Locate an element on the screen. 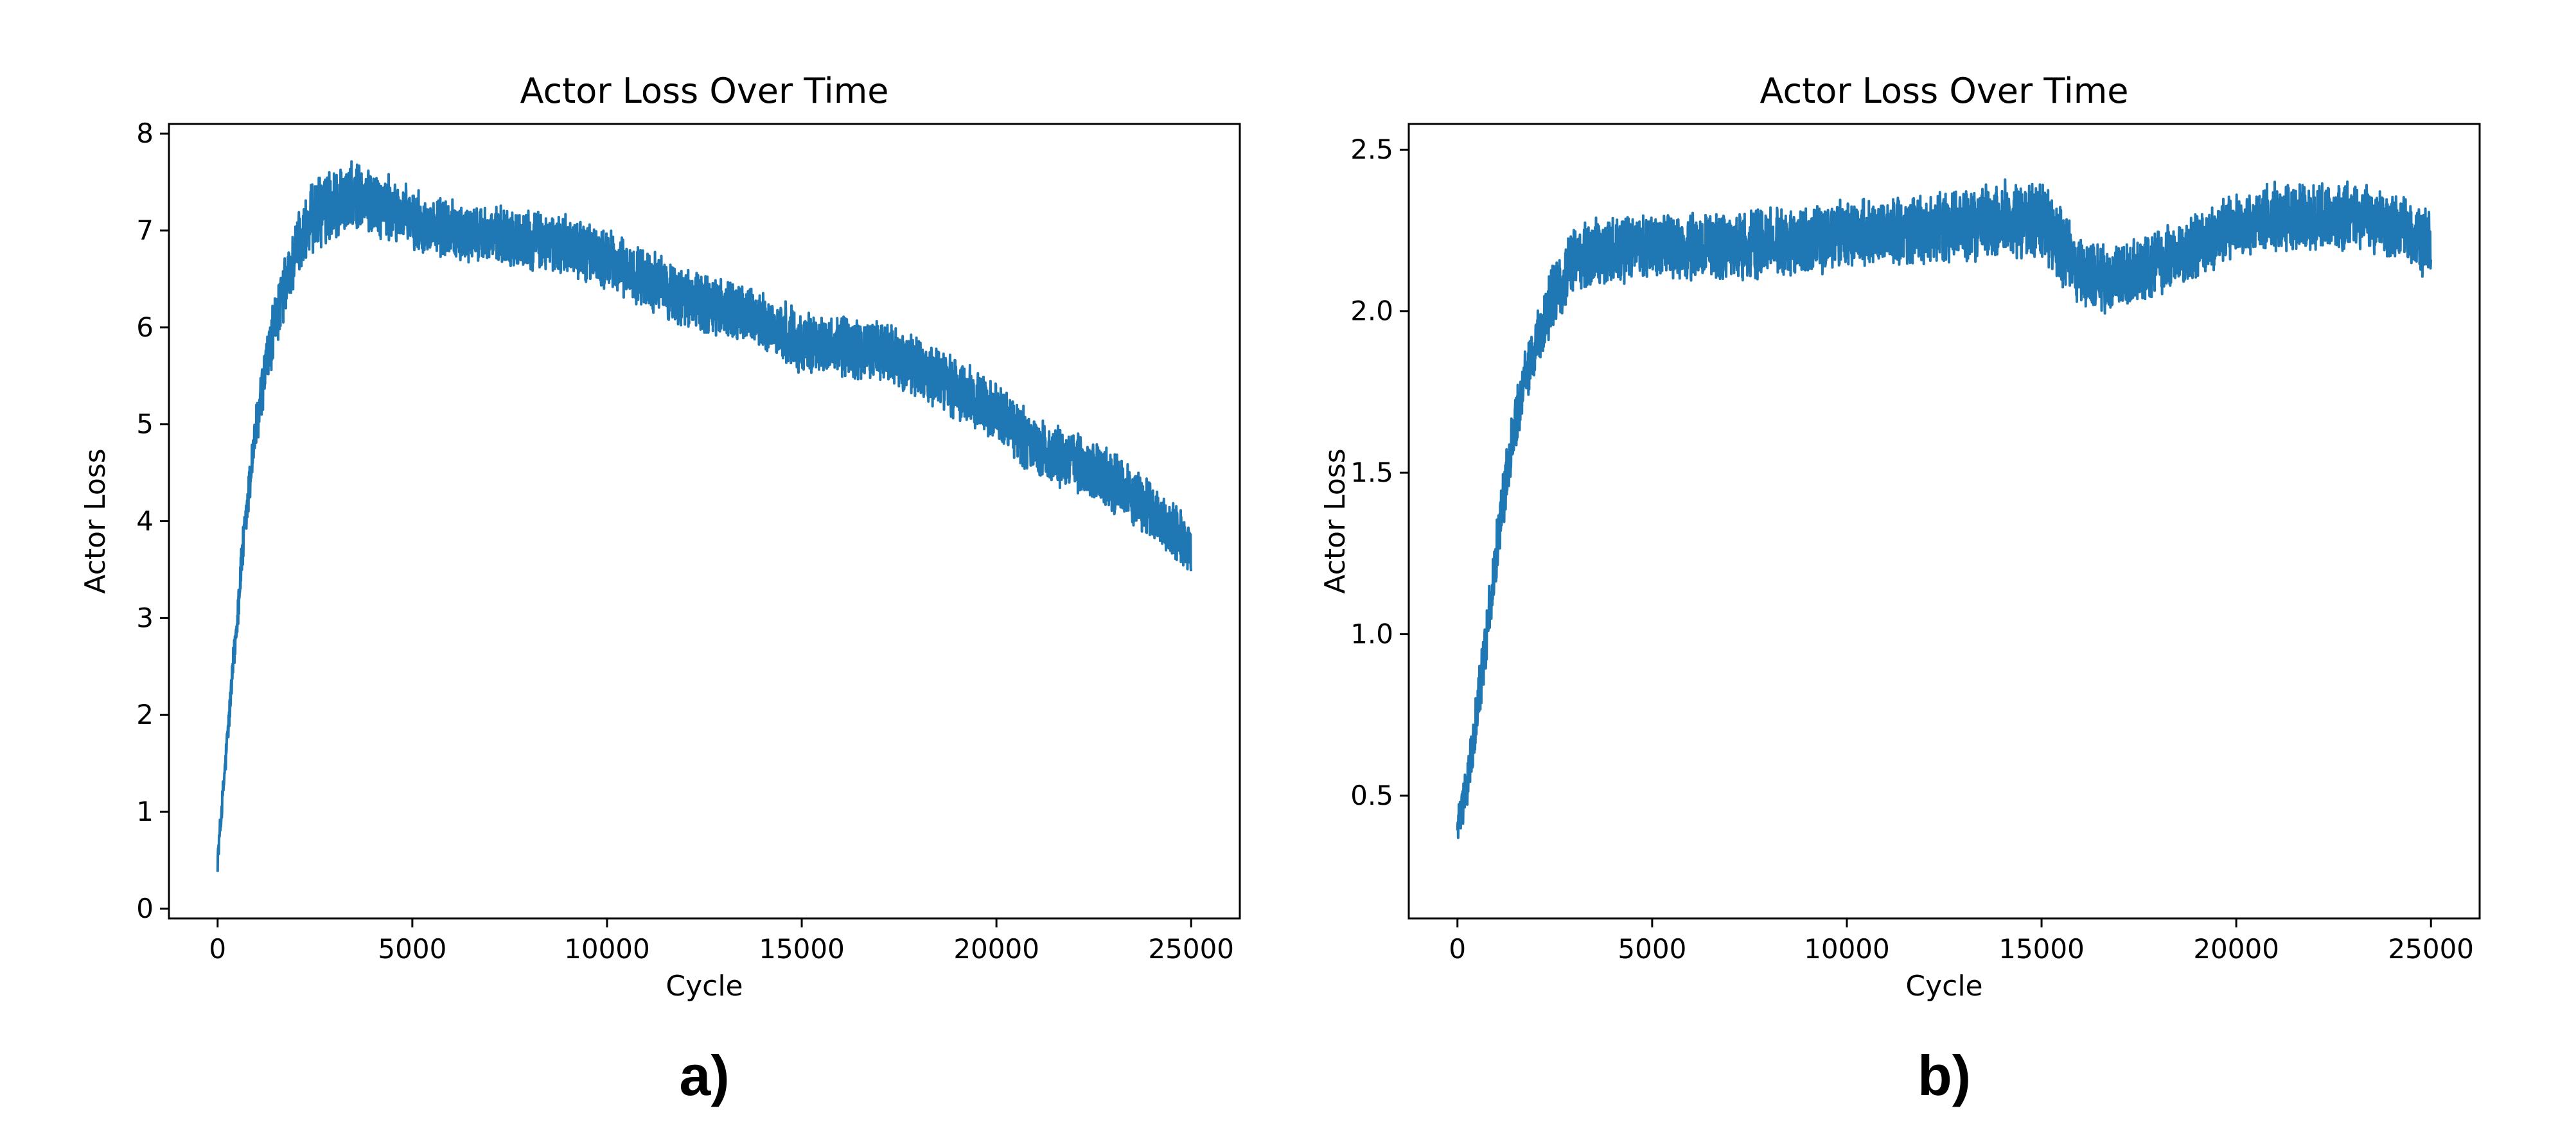 The height and width of the screenshot is (1140, 2576). y-tick-label: 2 is located at coordinates (145, 715).